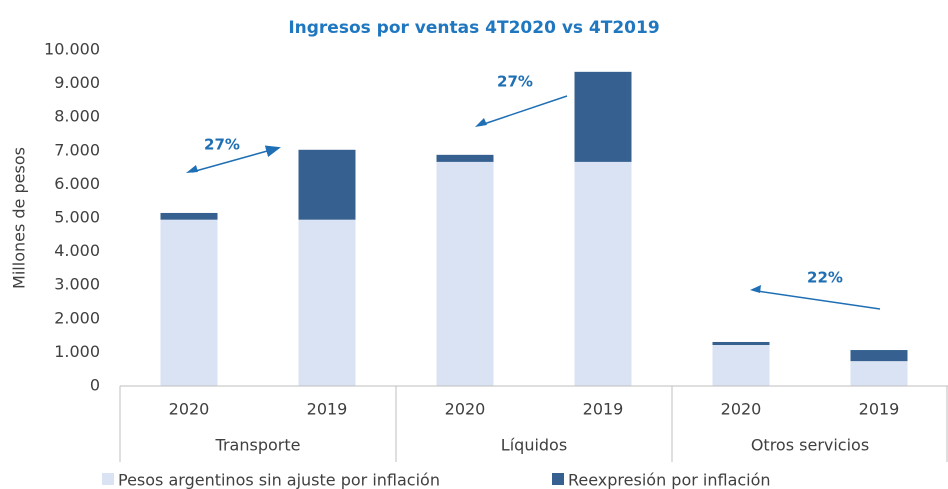 The height and width of the screenshot is (489, 948). I want to click on y-tick-label: 5.000, so click(77, 217).